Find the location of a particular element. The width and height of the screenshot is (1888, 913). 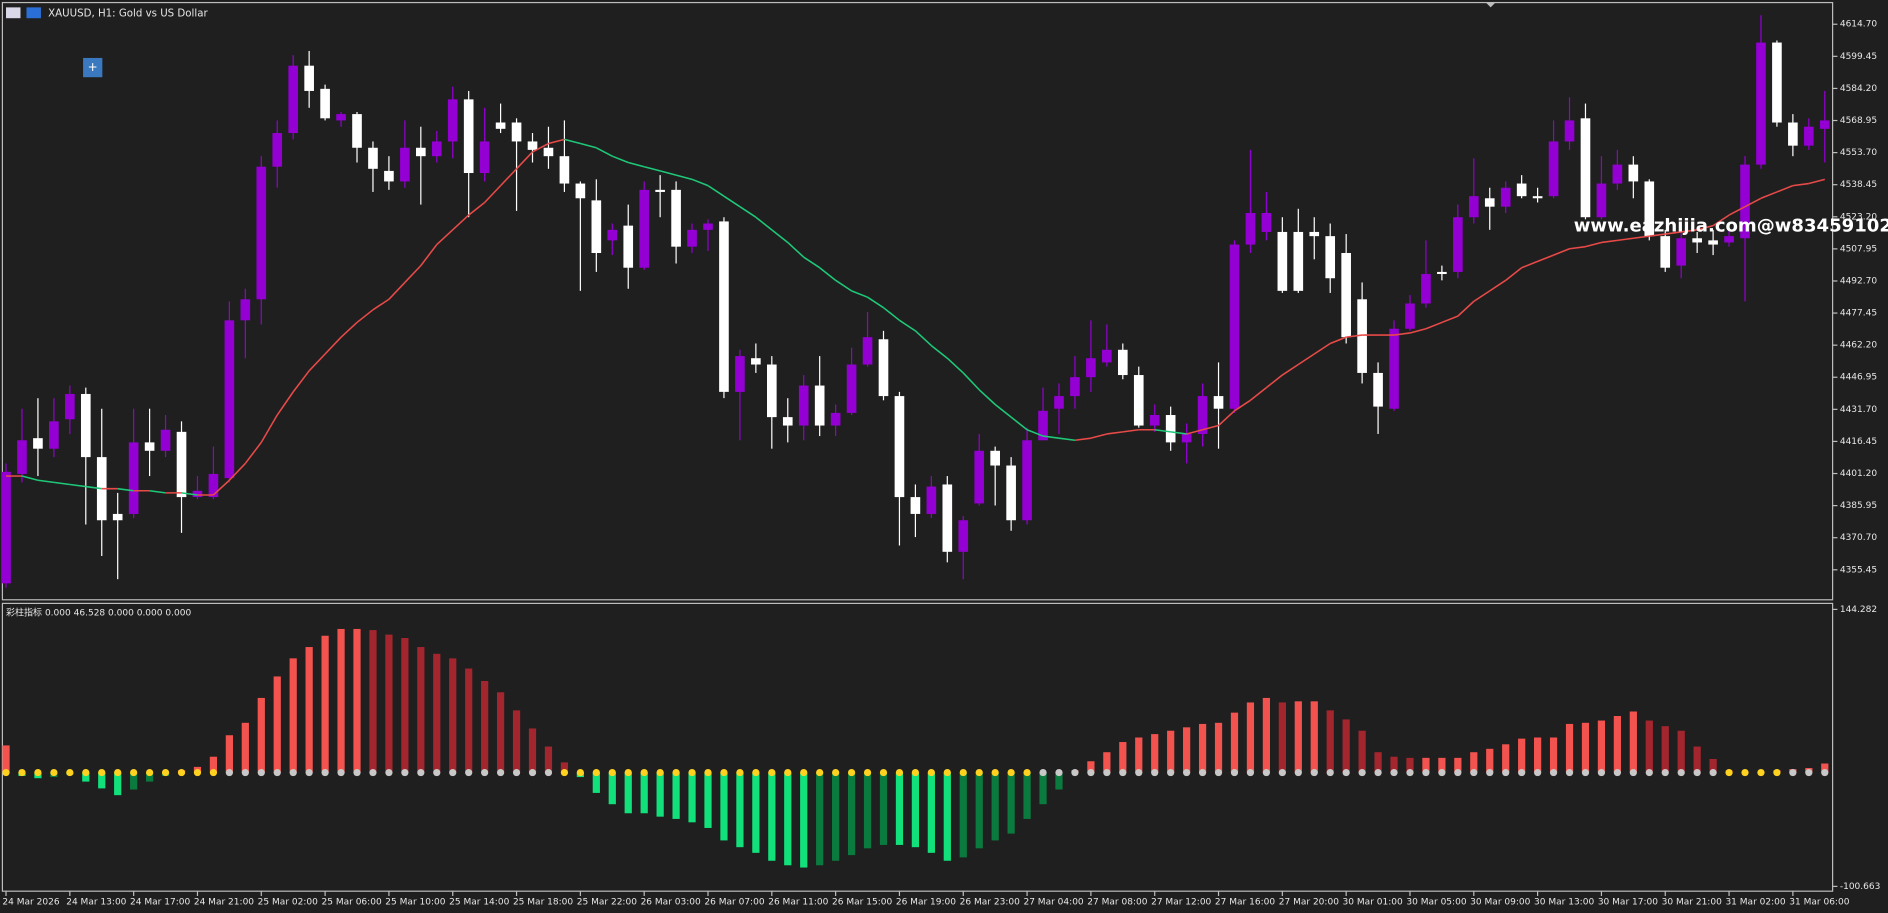

button-face is located at coordinates (93, 67).